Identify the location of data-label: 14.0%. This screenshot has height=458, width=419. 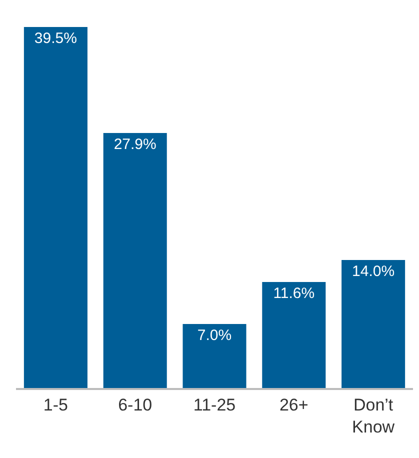
(373, 271).